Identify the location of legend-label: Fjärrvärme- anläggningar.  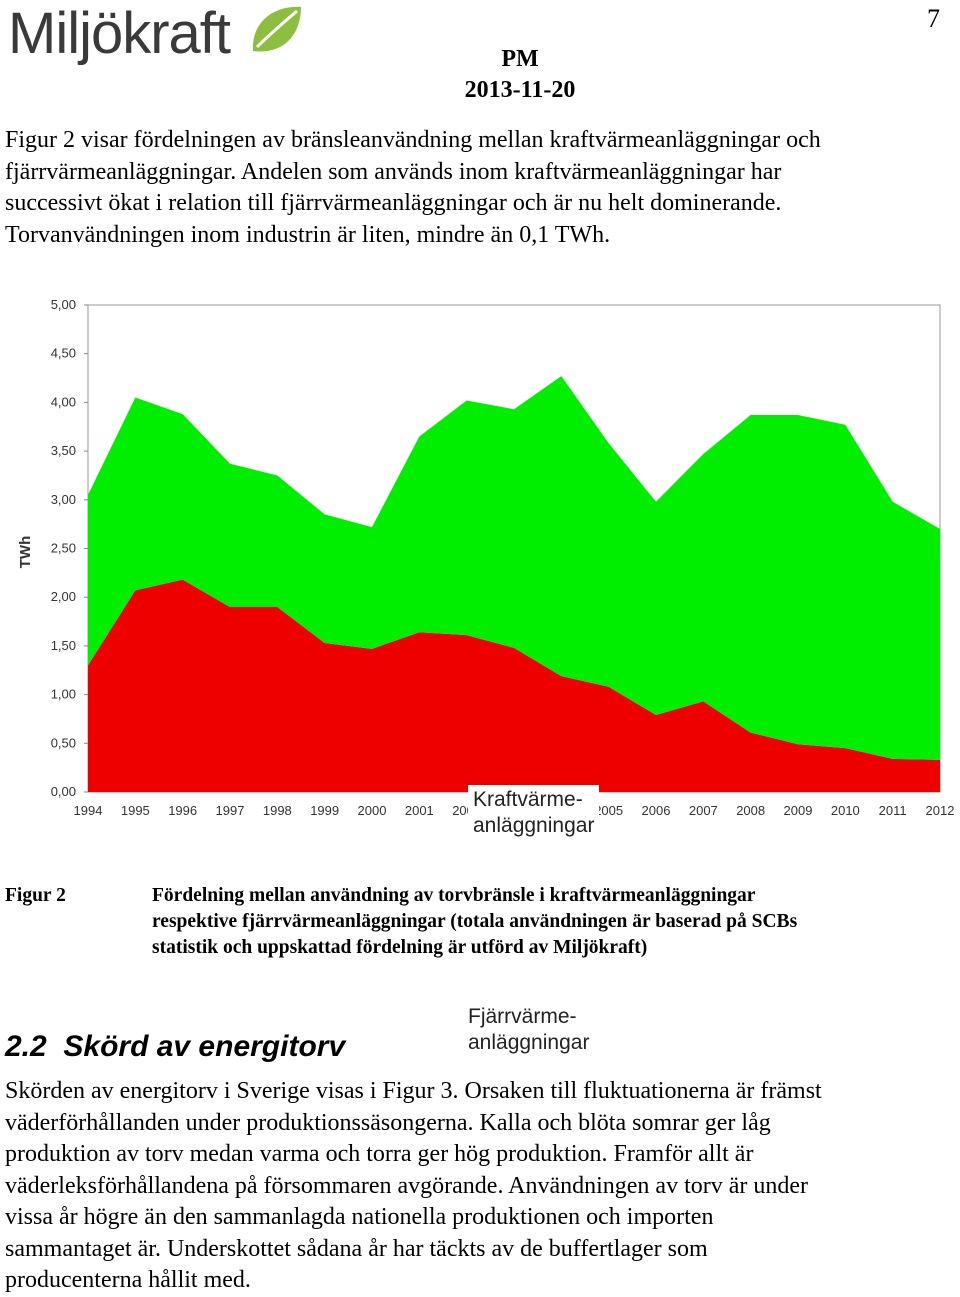
(529, 1030).